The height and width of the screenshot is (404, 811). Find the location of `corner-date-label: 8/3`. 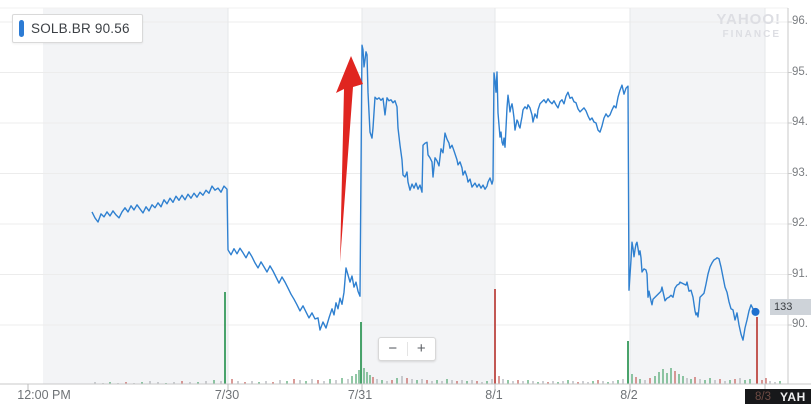

corner-date-label: 8/3 is located at coordinates (763, 396).